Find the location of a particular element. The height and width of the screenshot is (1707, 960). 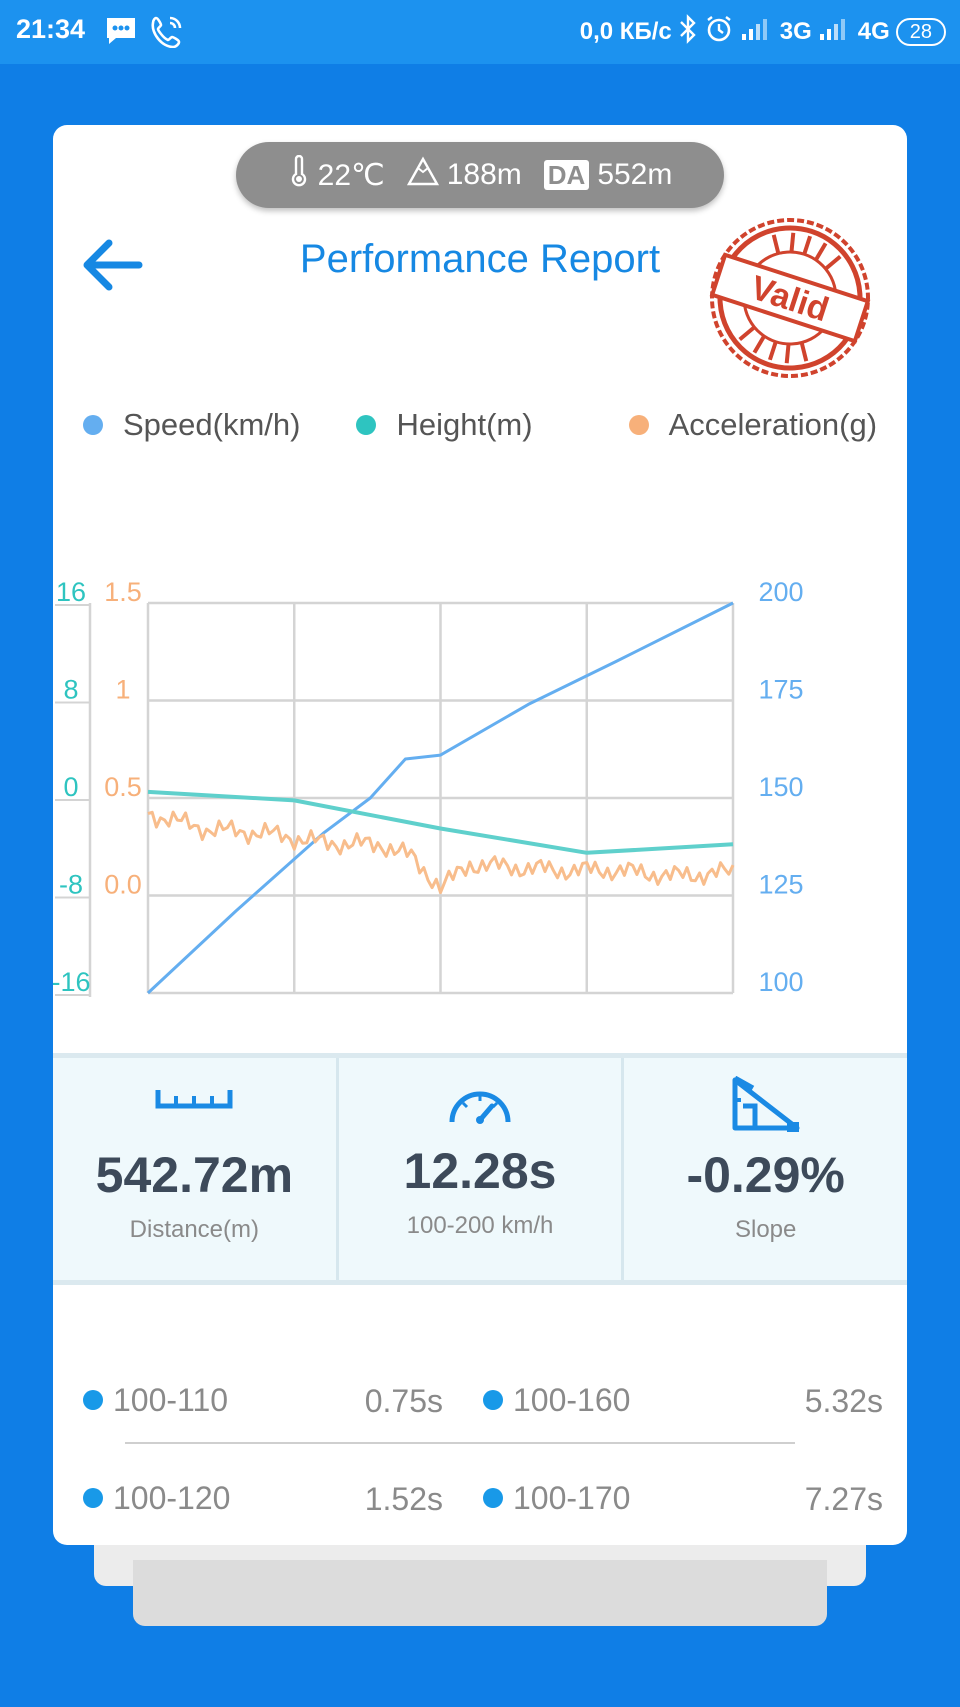

density-altitude-value: 552m is located at coordinates (635, 174).